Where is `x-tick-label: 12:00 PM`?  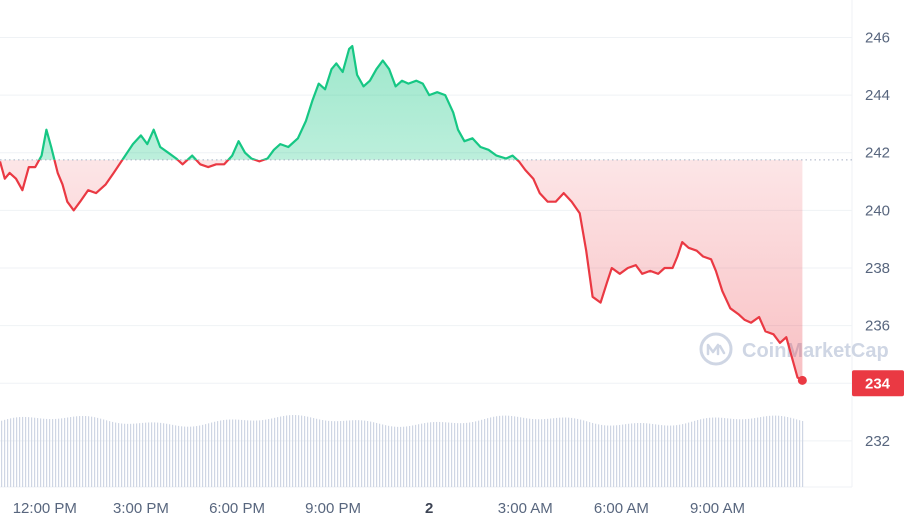 x-tick-label: 12:00 PM is located at coordinates (45, 508).